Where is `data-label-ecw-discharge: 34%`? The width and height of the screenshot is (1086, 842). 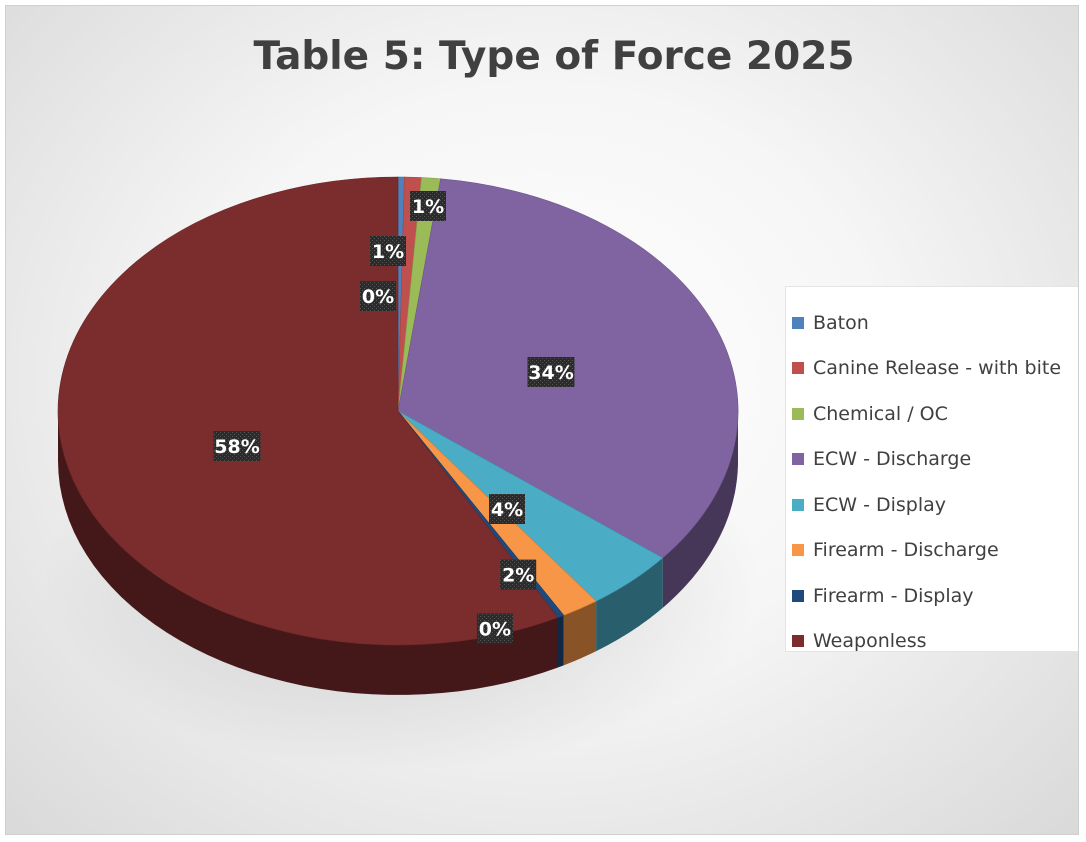 data-label-ecw-discharge: 34% is located at coordinates (551, 372).